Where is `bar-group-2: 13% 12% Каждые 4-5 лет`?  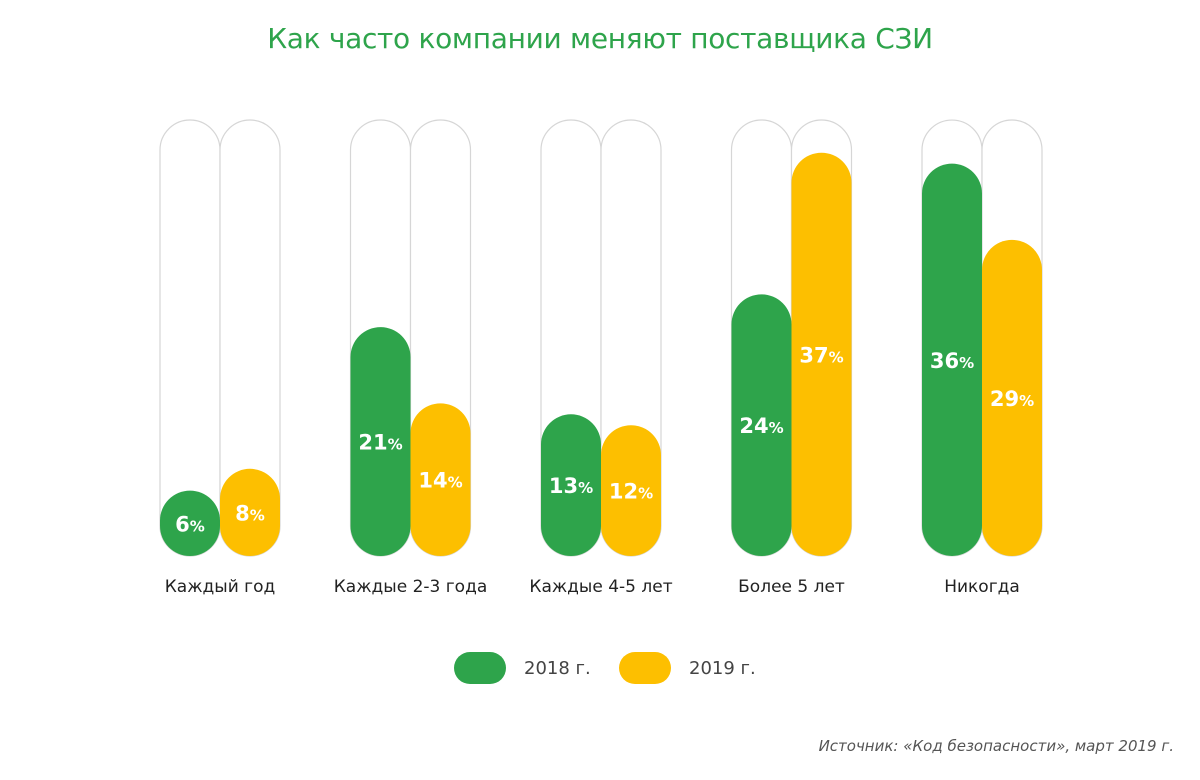
bar-group-2: 13% 12% Каждые 4-5 лет is located at coordinates (601, 358).